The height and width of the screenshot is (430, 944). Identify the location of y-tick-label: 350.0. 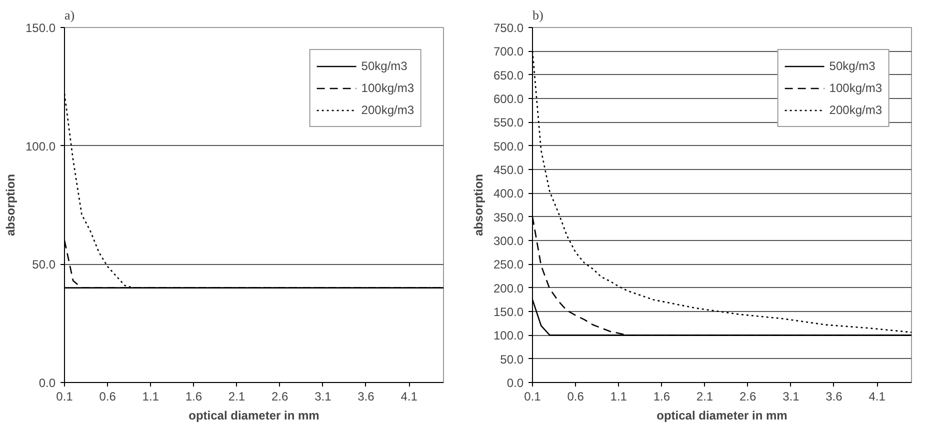
(508, 217).